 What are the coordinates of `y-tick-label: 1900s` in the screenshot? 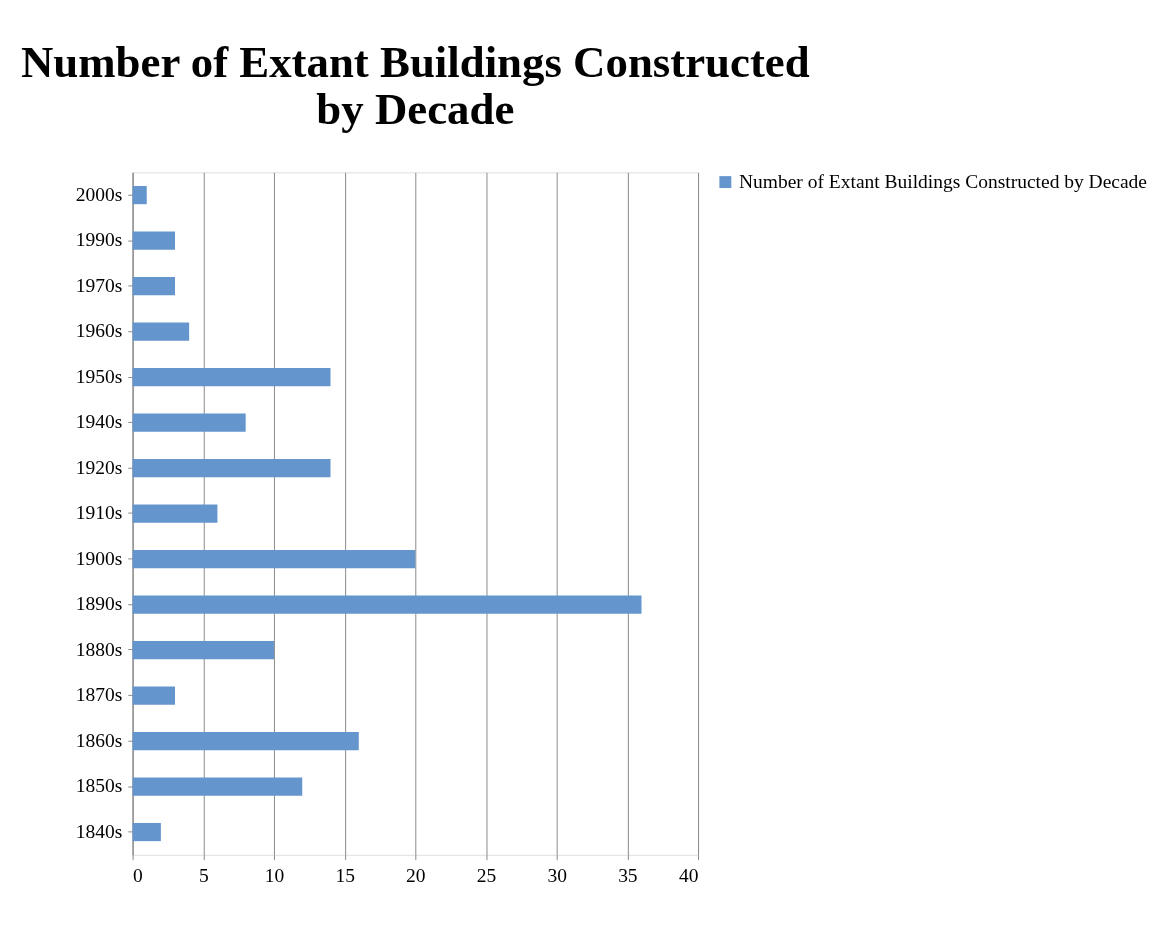 It's located at (99, 558).